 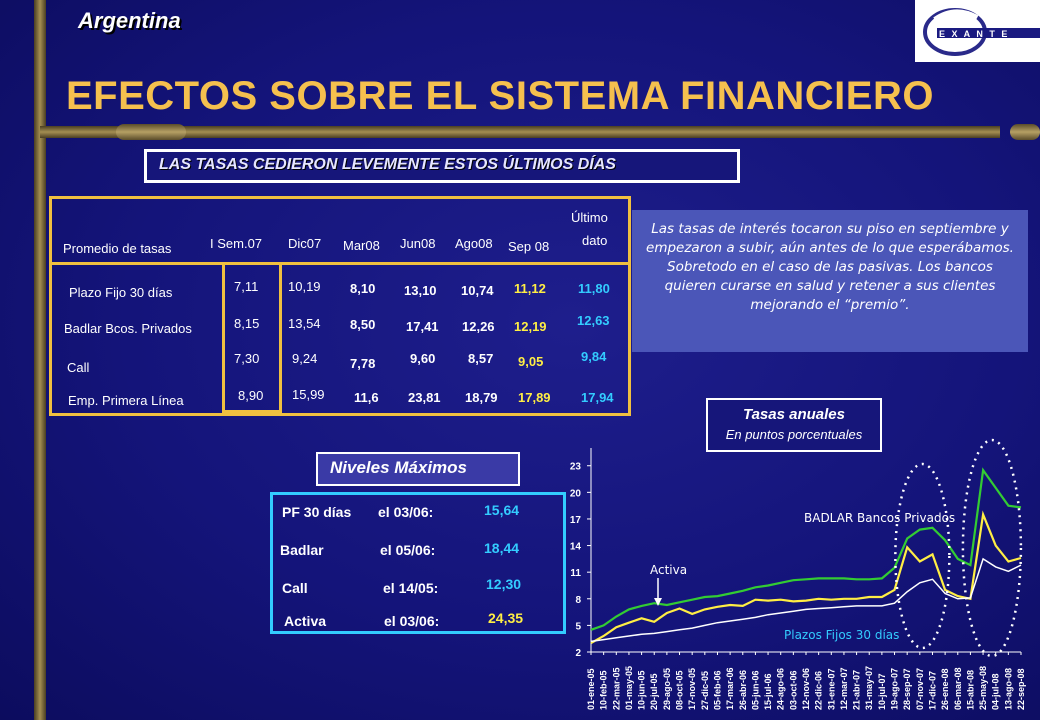 What do you see at coordinates (841, 635) in the screenshot?
I see `plazo-fijo-annotation: Plazos Fijos 30 días` at bounding box center [841, 635].